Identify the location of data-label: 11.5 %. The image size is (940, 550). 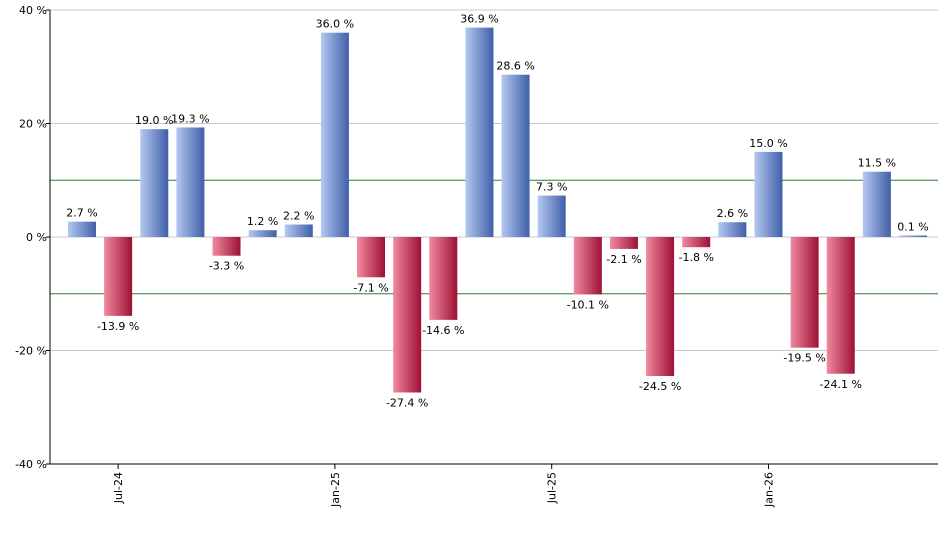
(877, 163).